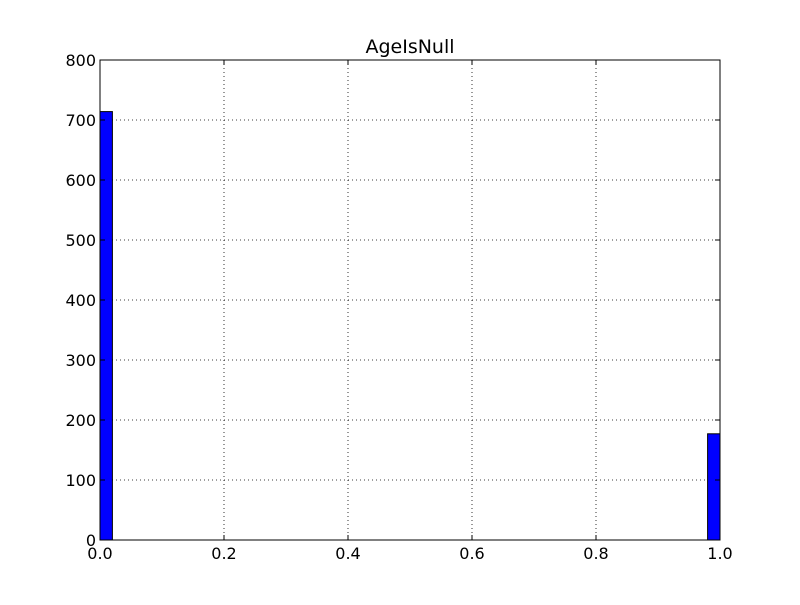 The height and width of the screenshot is (605, 800). I want to click on y-tick-label: 100, so click(80, 480).